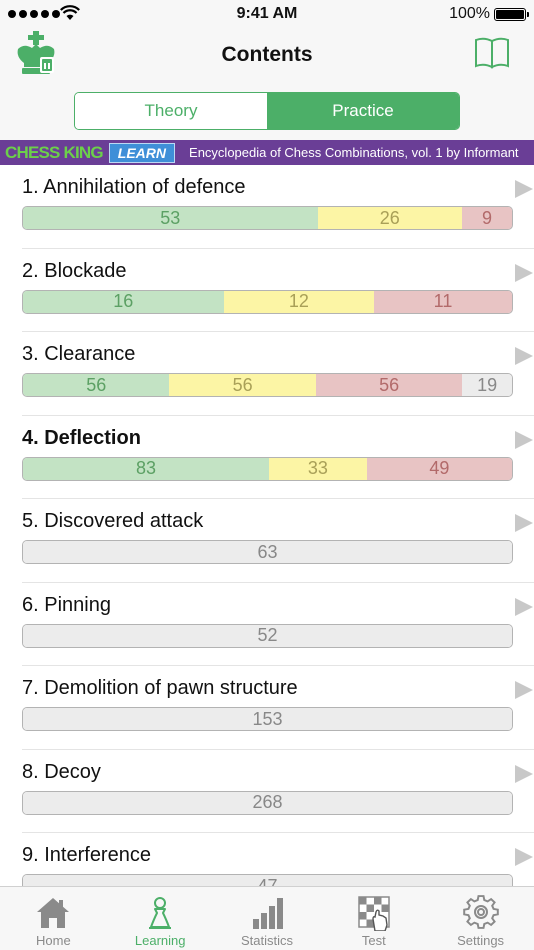 Image resolution: width=534 pixels, height=950 pixels. Describe the element at coordinates (54, 152) in the screenshot. I see `brand-logo-text: CHESS KING` at that location.